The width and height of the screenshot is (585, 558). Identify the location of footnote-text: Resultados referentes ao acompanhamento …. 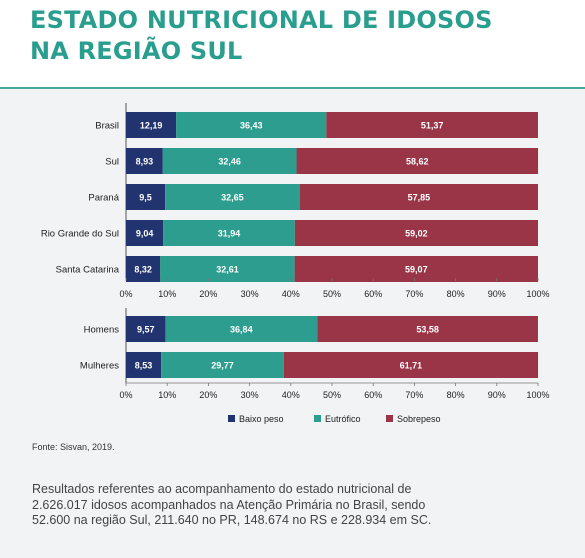
(232, 504).